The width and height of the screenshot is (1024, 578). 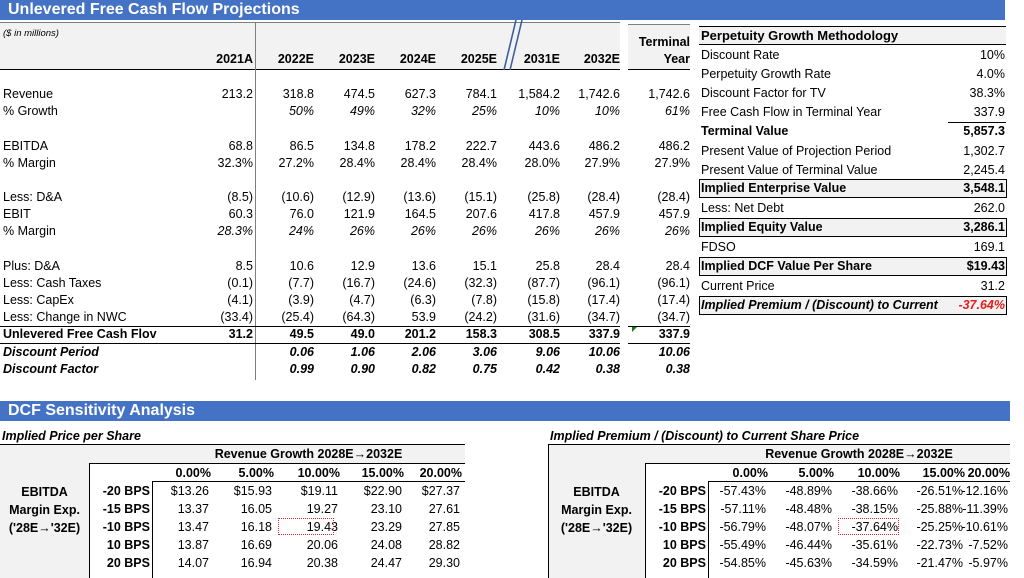 I want to click on terminal-value: 26%, so click(x=677, y=231).